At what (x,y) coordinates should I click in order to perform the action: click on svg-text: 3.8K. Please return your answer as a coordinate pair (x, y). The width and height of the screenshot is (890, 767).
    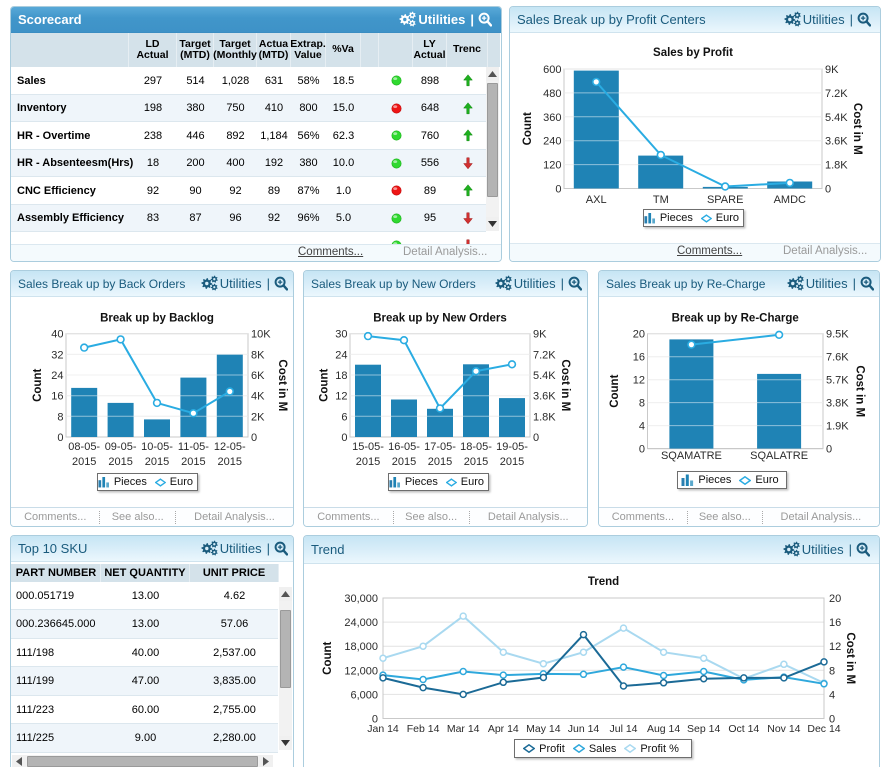
    Looking at the image, I should click on (837, 404).